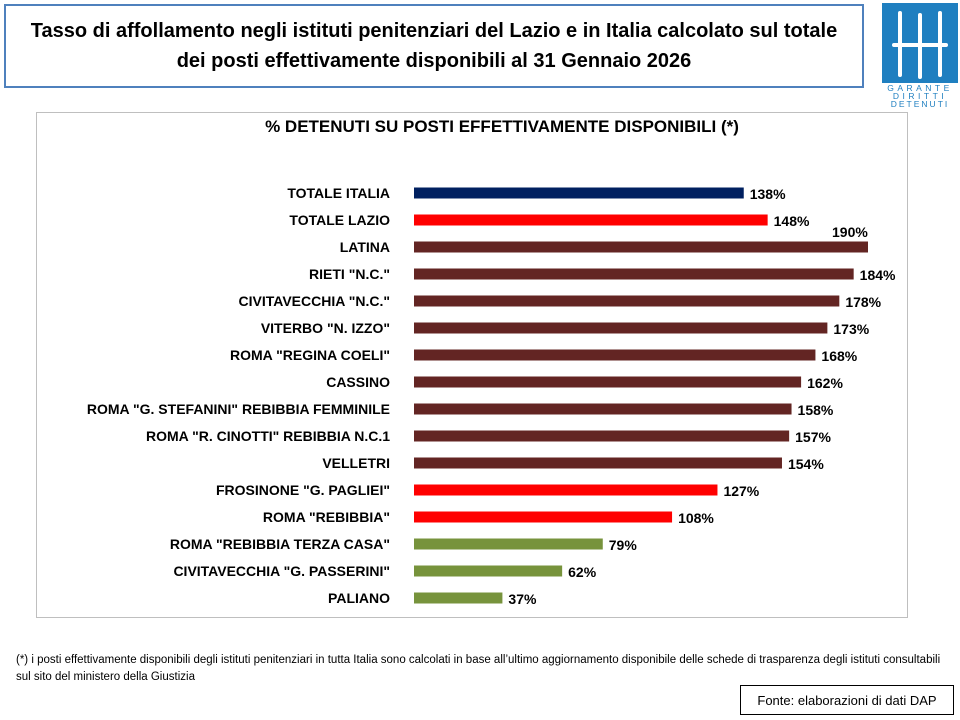 Image resolution: width=960 pixels, height=720 pixels. I want to click on source-box: Fonte: elaborazioni di dati DAP, so click(847, 700).